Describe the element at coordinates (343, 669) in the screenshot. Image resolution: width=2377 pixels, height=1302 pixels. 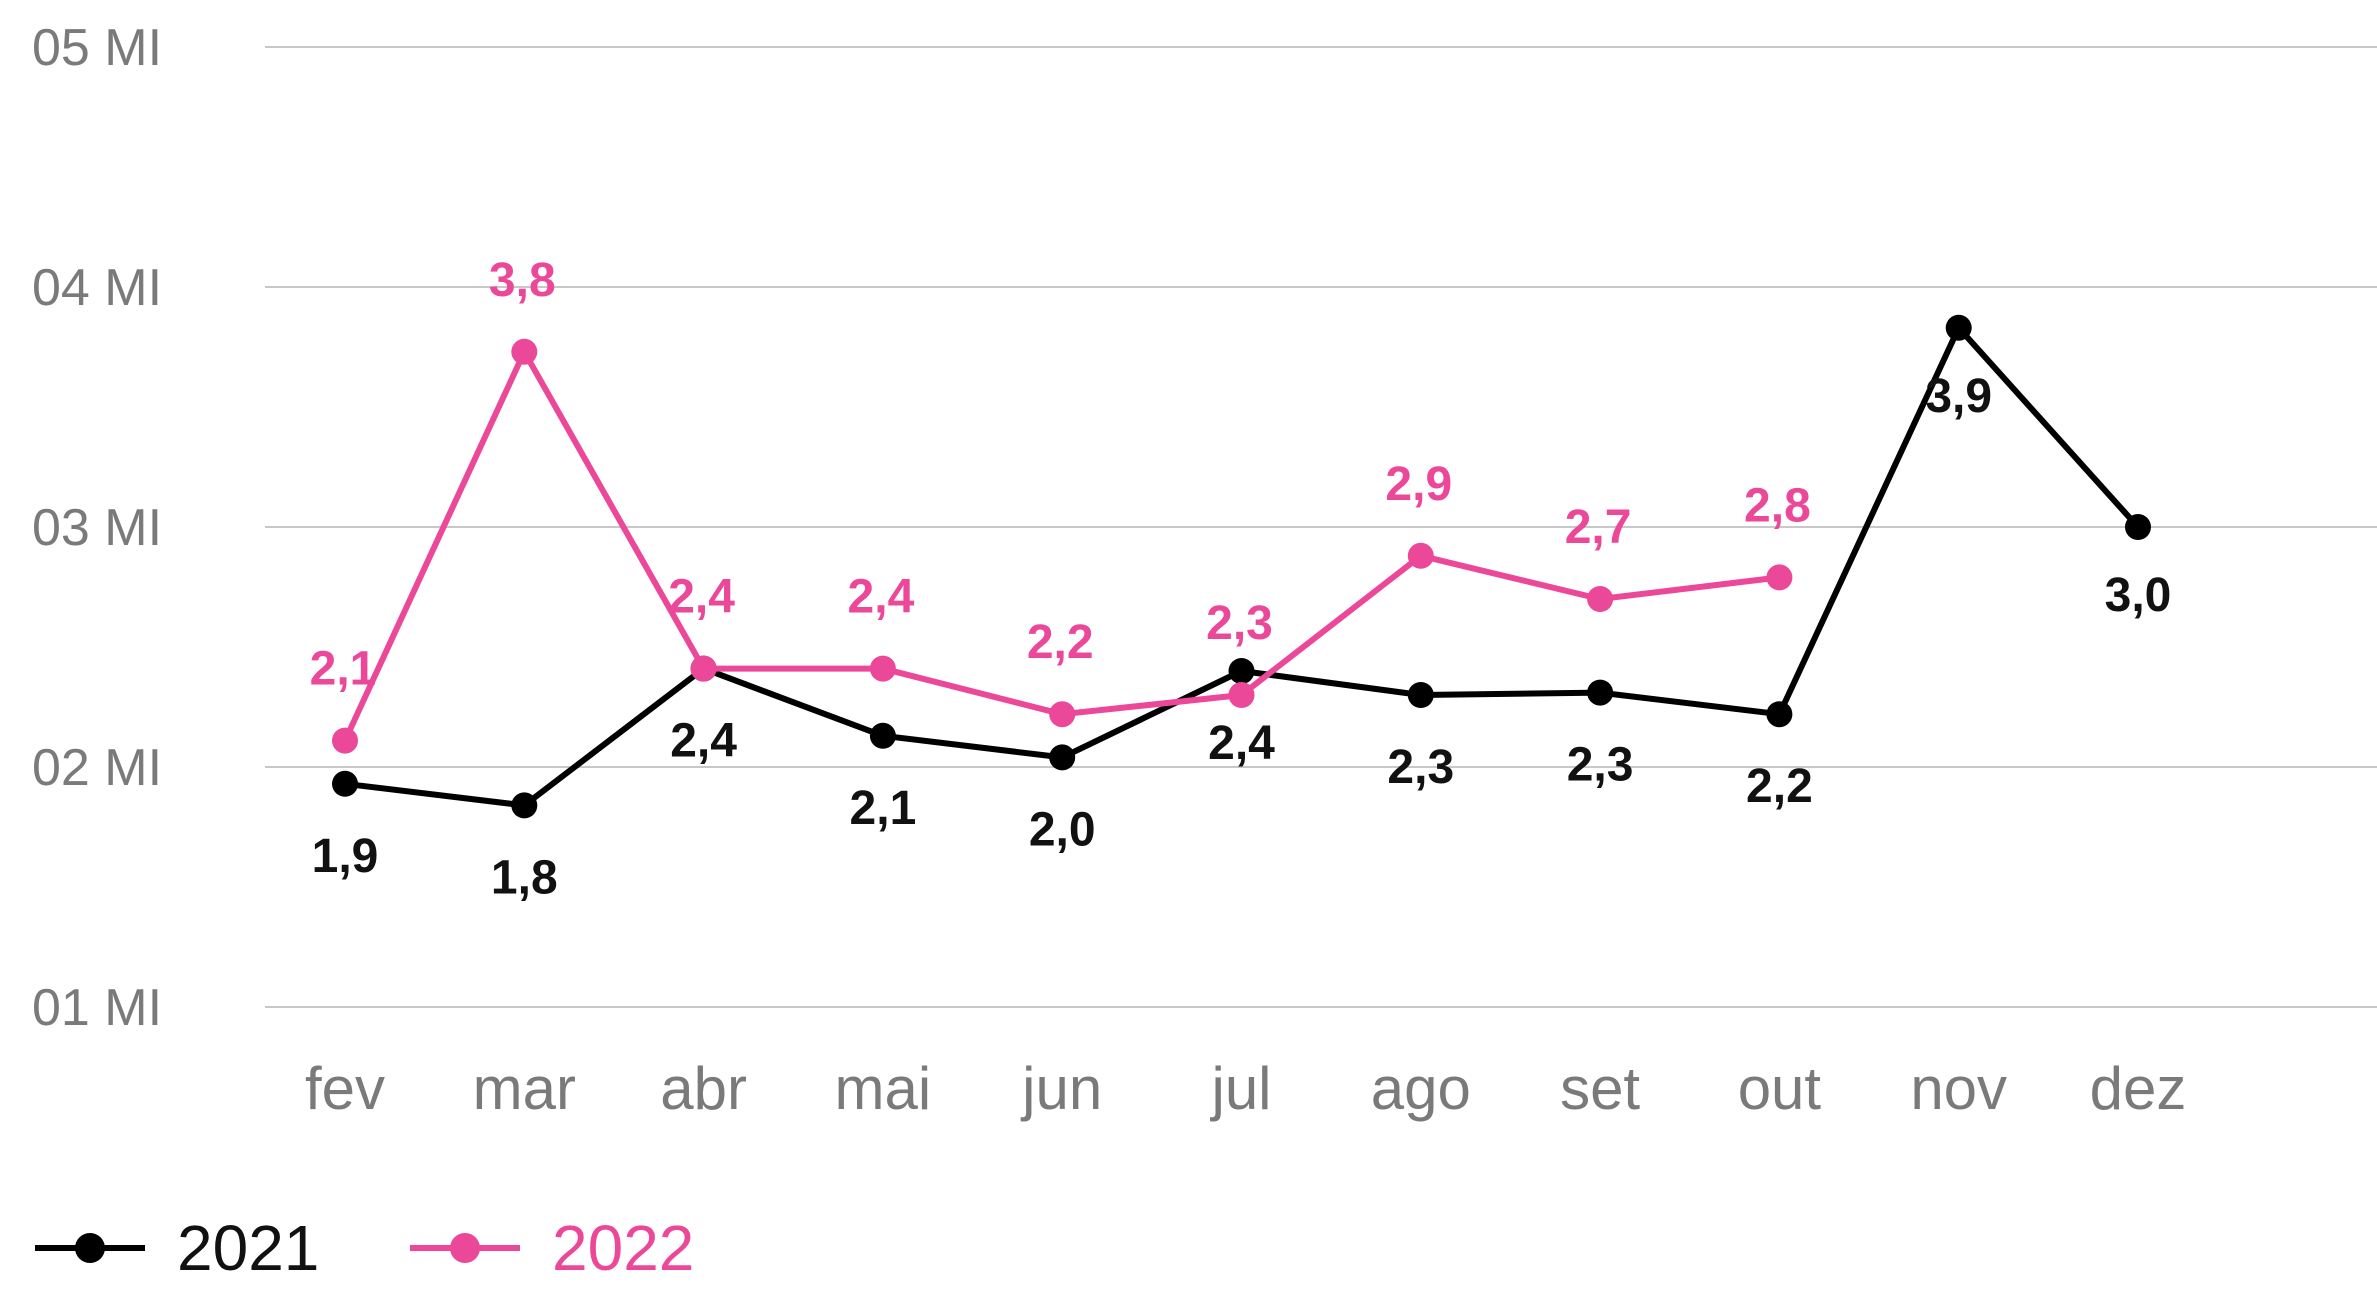
I see `data-label-2022: 2,1` at that location.